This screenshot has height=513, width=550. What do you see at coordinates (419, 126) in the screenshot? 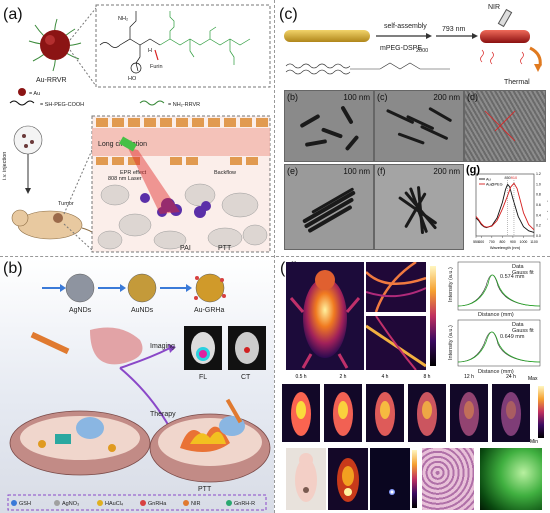
I see `tem-image-c: (c) 200 nm` at bounding box center [419, 126].